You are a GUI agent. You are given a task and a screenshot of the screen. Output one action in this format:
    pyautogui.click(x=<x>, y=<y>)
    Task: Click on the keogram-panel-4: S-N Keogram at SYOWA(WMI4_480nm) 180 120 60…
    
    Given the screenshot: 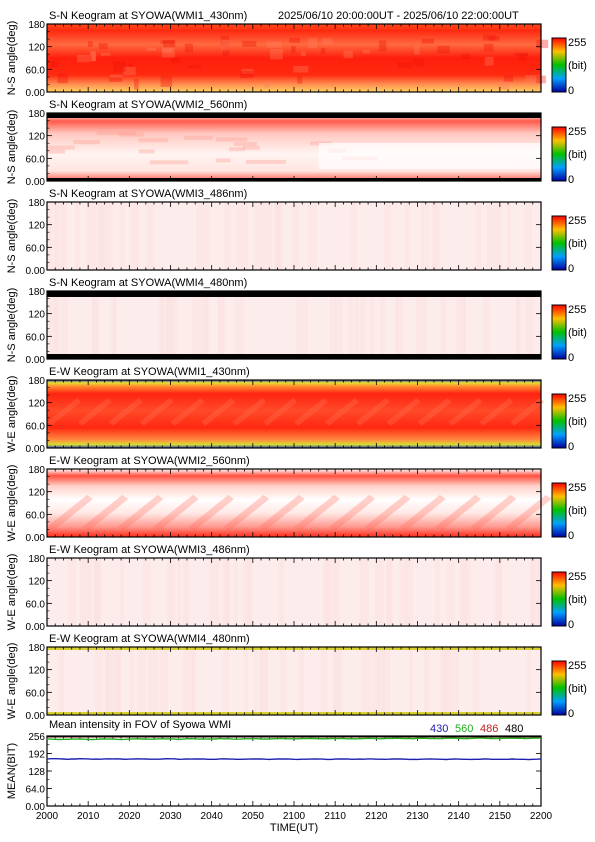 What is the action you would take?
    pyautogui.click(x=296, y=321)
    